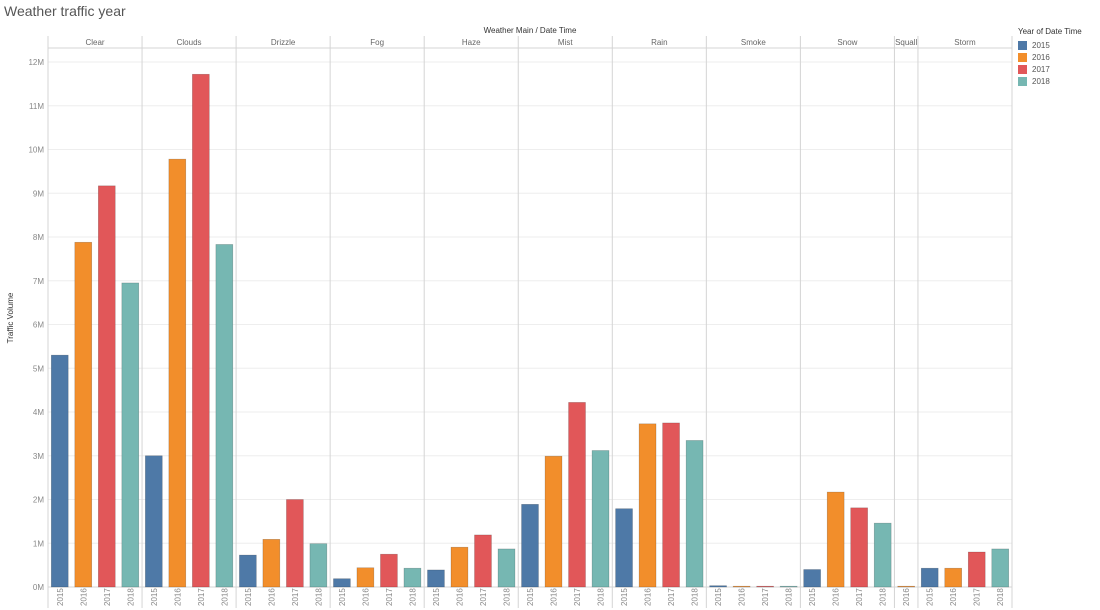 Image resolution: width=1100 pixels, height=610 pixels. I want to click on legend-item-2017: 2017, so click(1050, 69).